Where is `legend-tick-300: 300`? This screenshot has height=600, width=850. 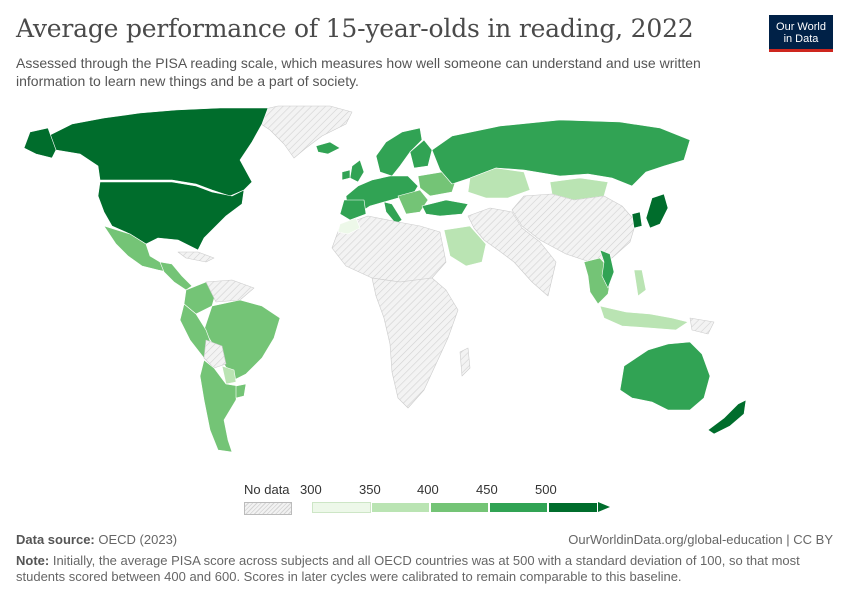 legend-tick-300: 300 is located at coordinates (311, 489).